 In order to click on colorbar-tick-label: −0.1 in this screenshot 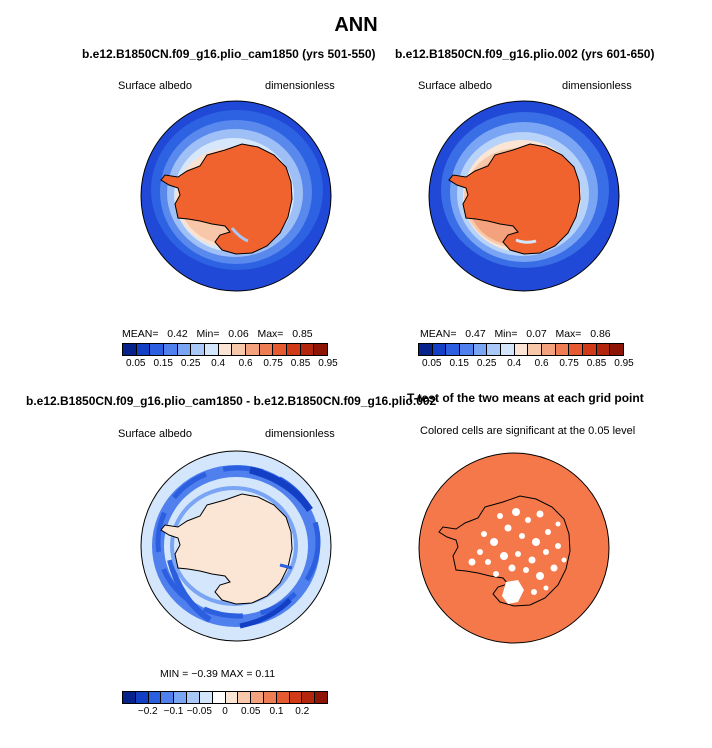, I will do `click(173, 711)`.